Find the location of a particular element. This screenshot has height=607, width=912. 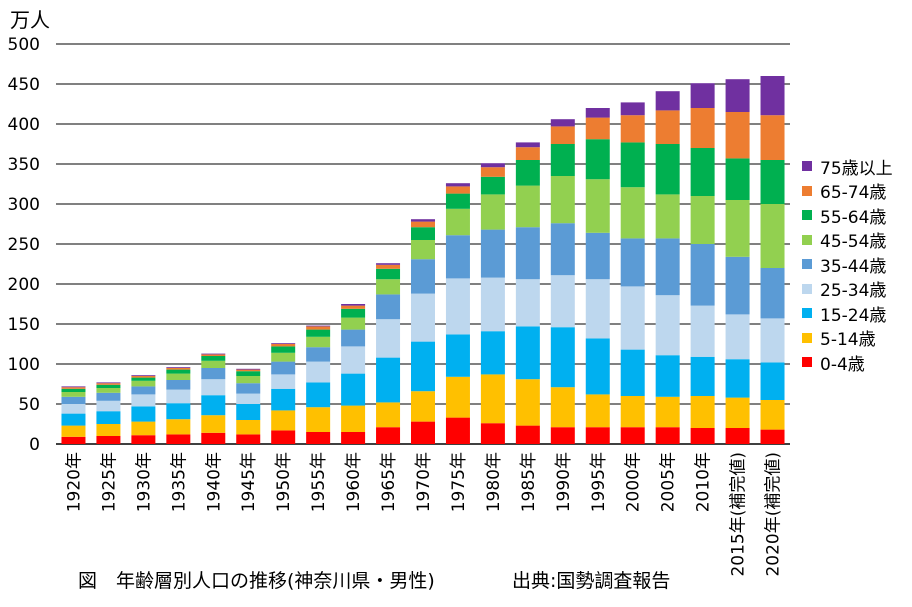

y-tick-label: 500 is located at coordinates (24, 45).